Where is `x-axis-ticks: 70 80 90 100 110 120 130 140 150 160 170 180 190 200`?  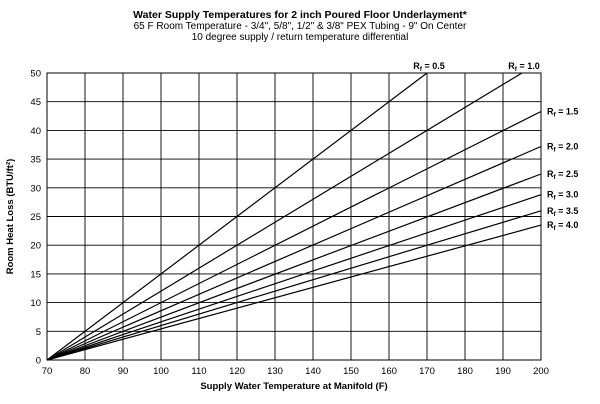 x-axis-ticks: 70 80 90 100 110 120 130 140 150 160 170 180 190 200 is located at coordinates (295, 371).